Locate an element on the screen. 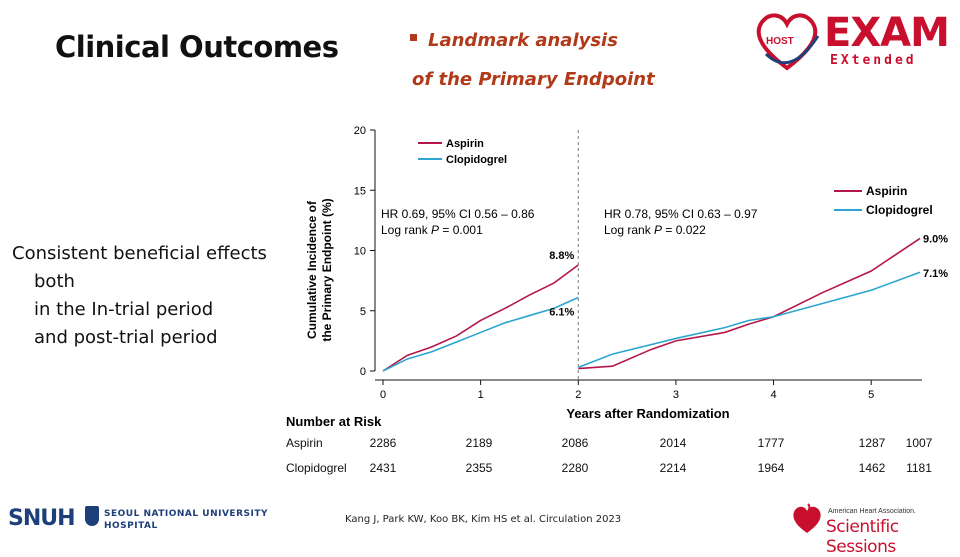 The height and width of the screenshot is (557, 960). snuh-name-line-1: SEOUL NATIONAL UNIVERSITY is located at coordinates (186, 514).